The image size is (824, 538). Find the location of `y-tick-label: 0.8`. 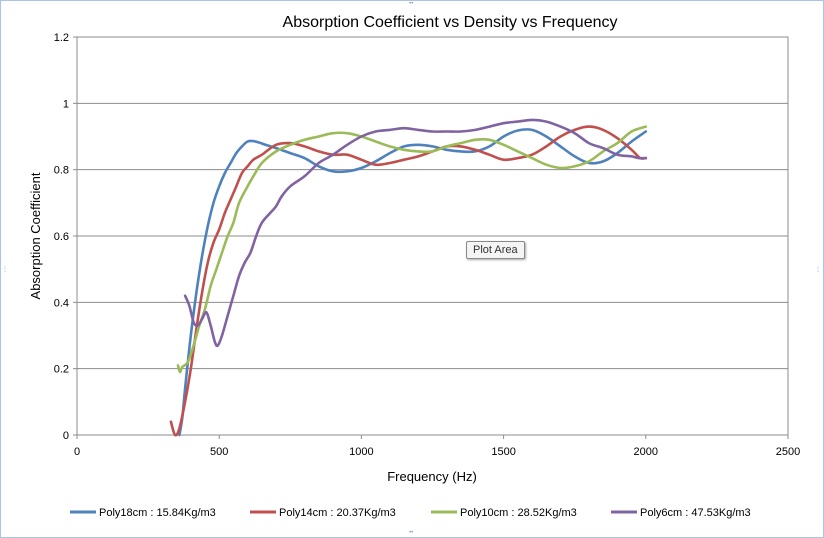

y-tick-label: 0.8 is located at coordinates (61, 171).